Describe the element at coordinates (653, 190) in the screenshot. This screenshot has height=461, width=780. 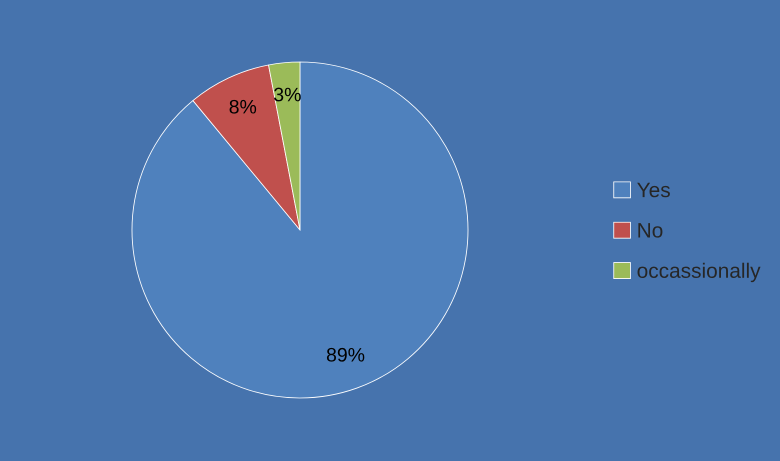
I see `legend-label: Yes` at that location.